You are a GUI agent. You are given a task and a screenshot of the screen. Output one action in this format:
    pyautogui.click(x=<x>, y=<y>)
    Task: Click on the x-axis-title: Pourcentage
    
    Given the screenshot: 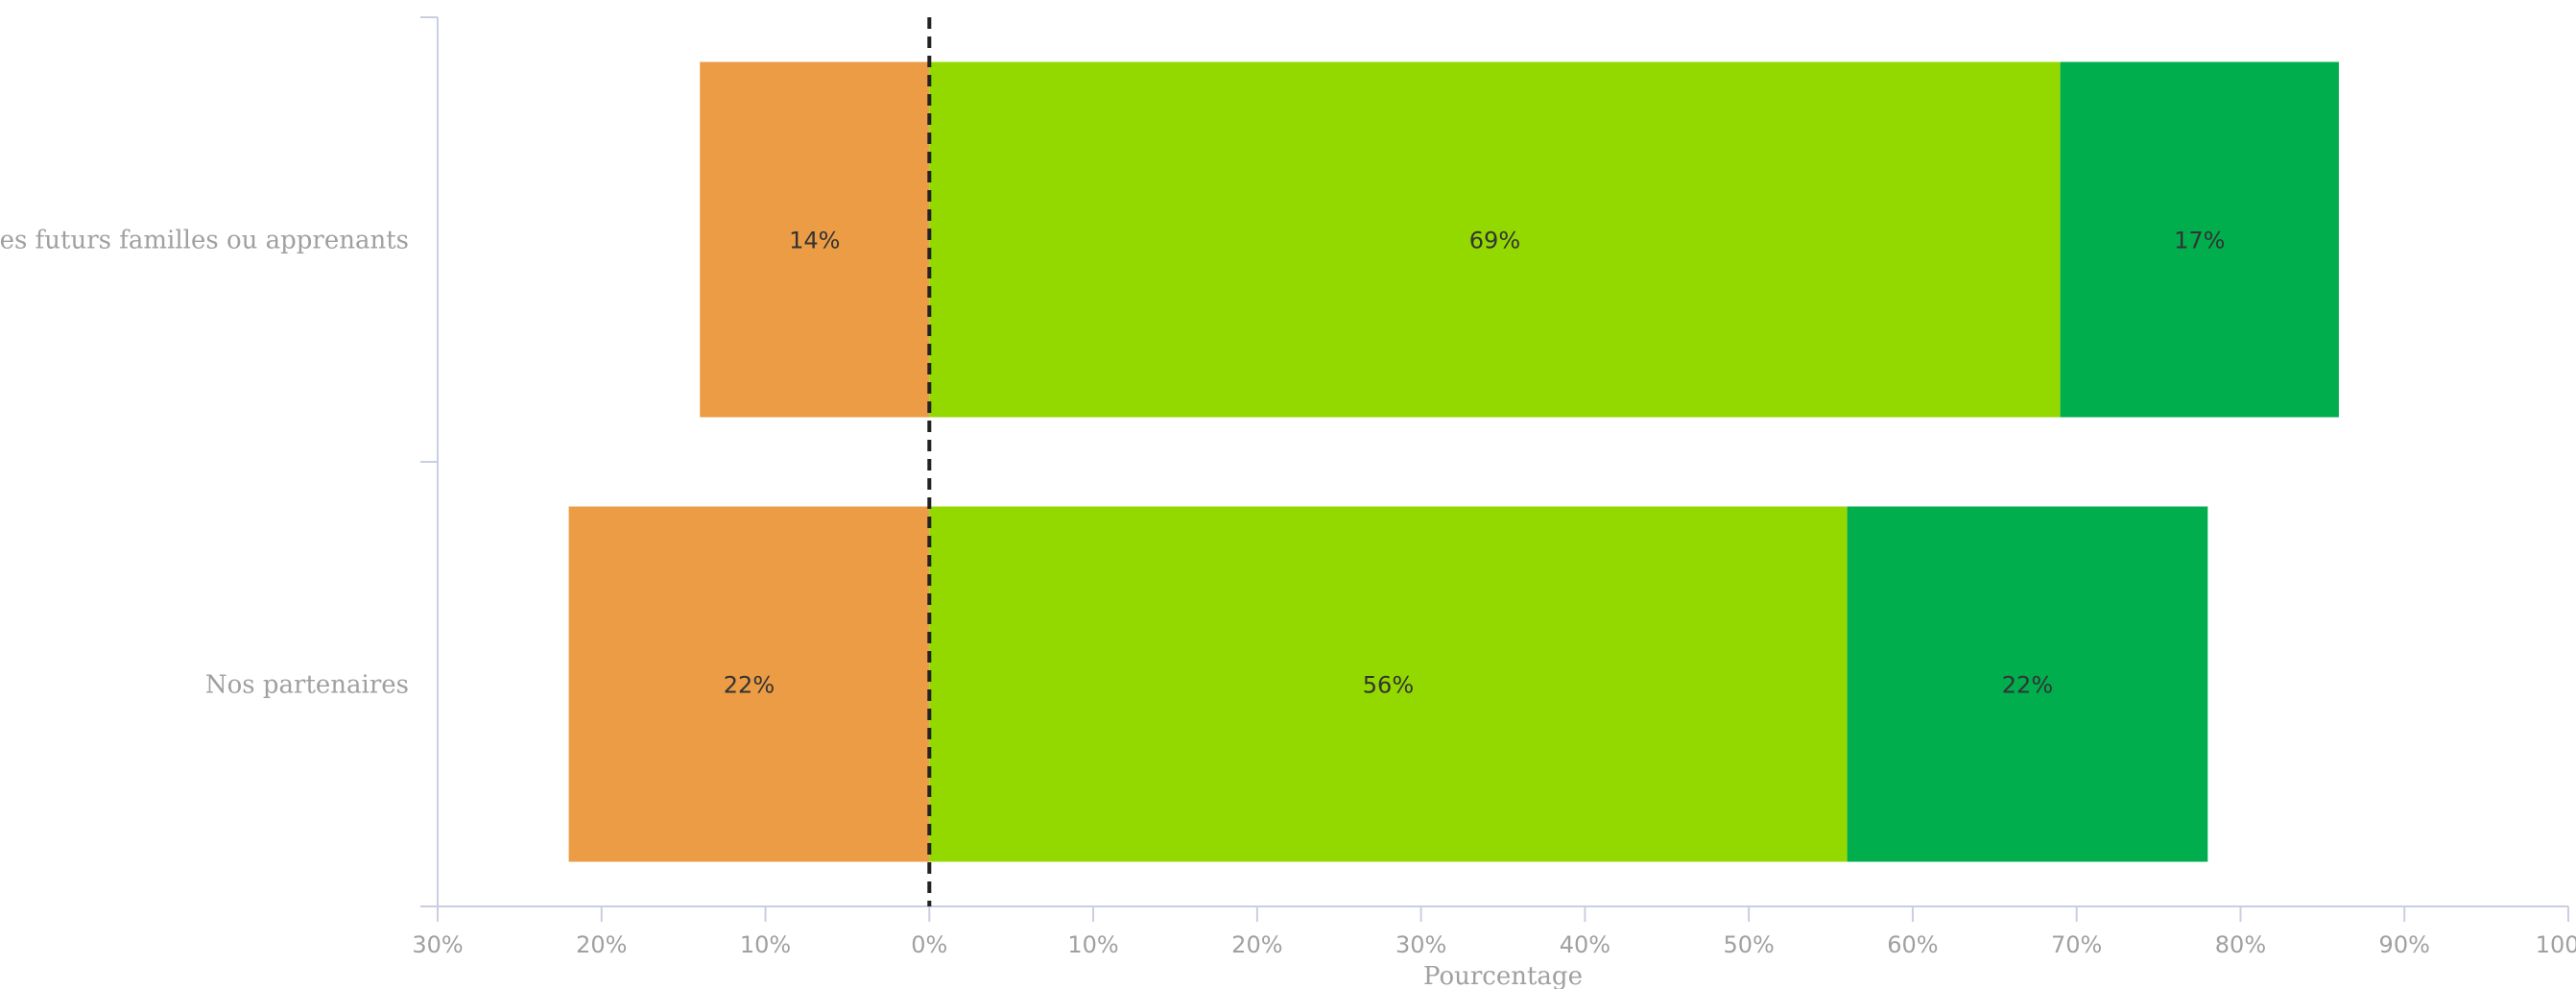 What is the action you would take?
    pyautogui.click(x=1503, y=975)
    